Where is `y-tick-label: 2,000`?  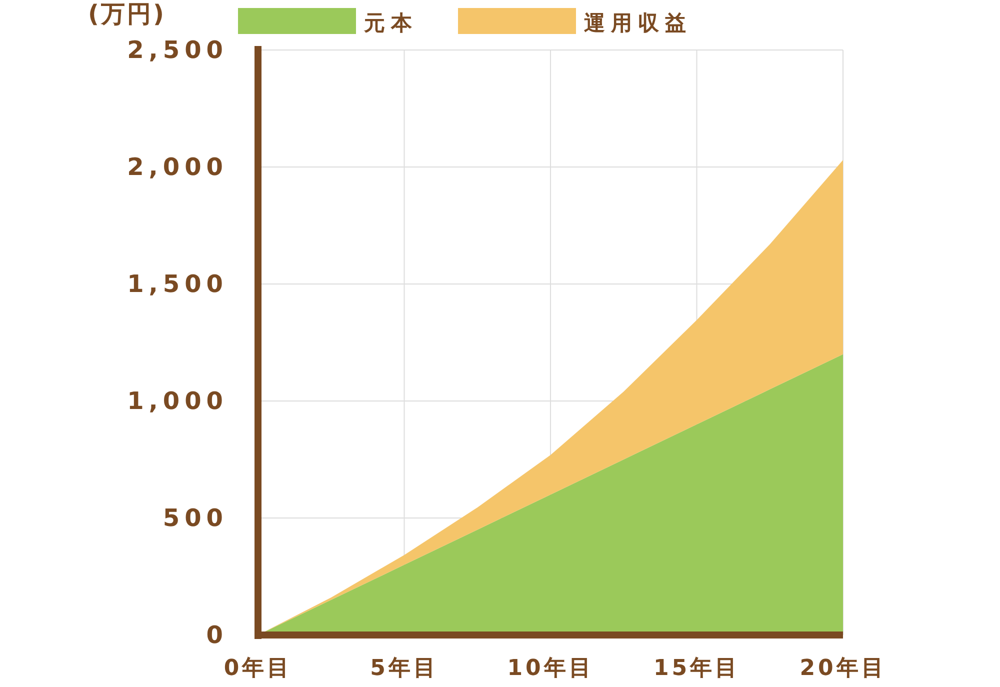
y-tick-label: 2,000 is located at coordinates (177, 167).